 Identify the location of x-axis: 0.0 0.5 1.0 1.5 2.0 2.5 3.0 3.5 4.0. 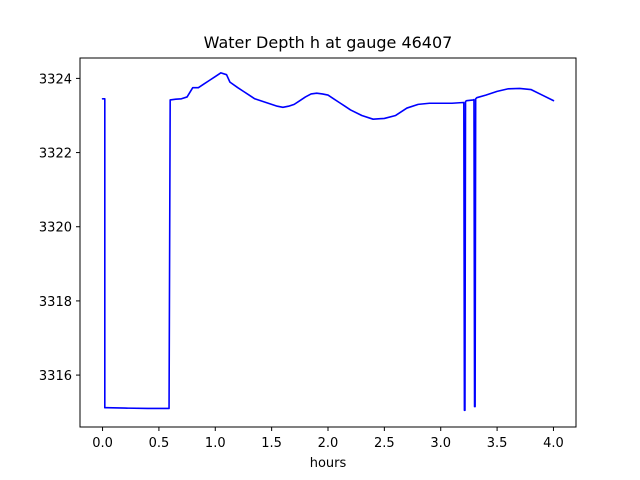
(328, 439).